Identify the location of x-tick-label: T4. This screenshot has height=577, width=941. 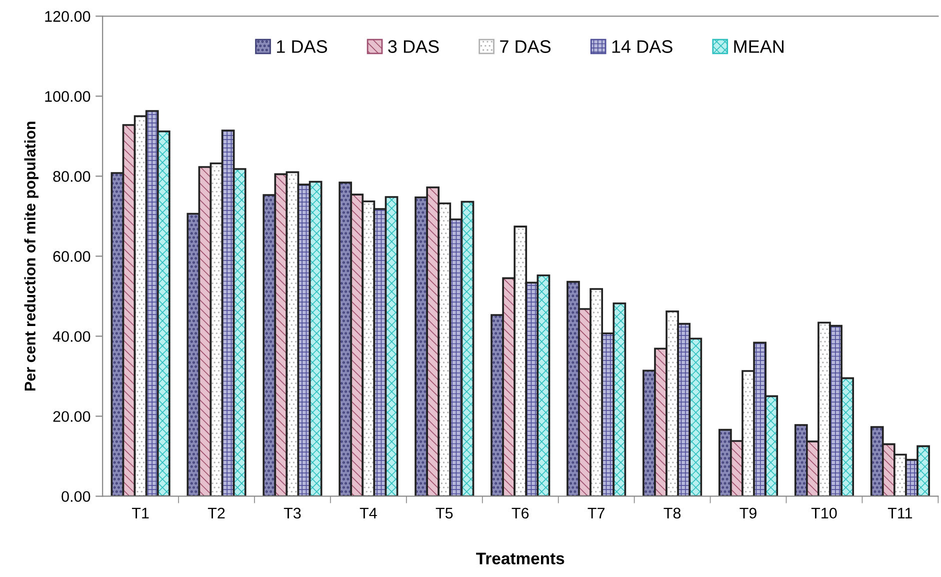
(368, 513).